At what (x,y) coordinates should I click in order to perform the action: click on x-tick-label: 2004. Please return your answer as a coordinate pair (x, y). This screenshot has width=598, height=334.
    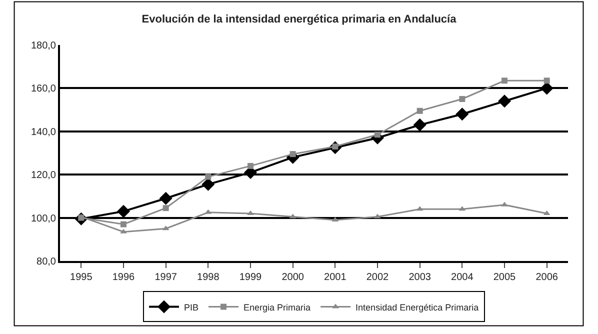
    Looking at the image, I should click on (462, 277).